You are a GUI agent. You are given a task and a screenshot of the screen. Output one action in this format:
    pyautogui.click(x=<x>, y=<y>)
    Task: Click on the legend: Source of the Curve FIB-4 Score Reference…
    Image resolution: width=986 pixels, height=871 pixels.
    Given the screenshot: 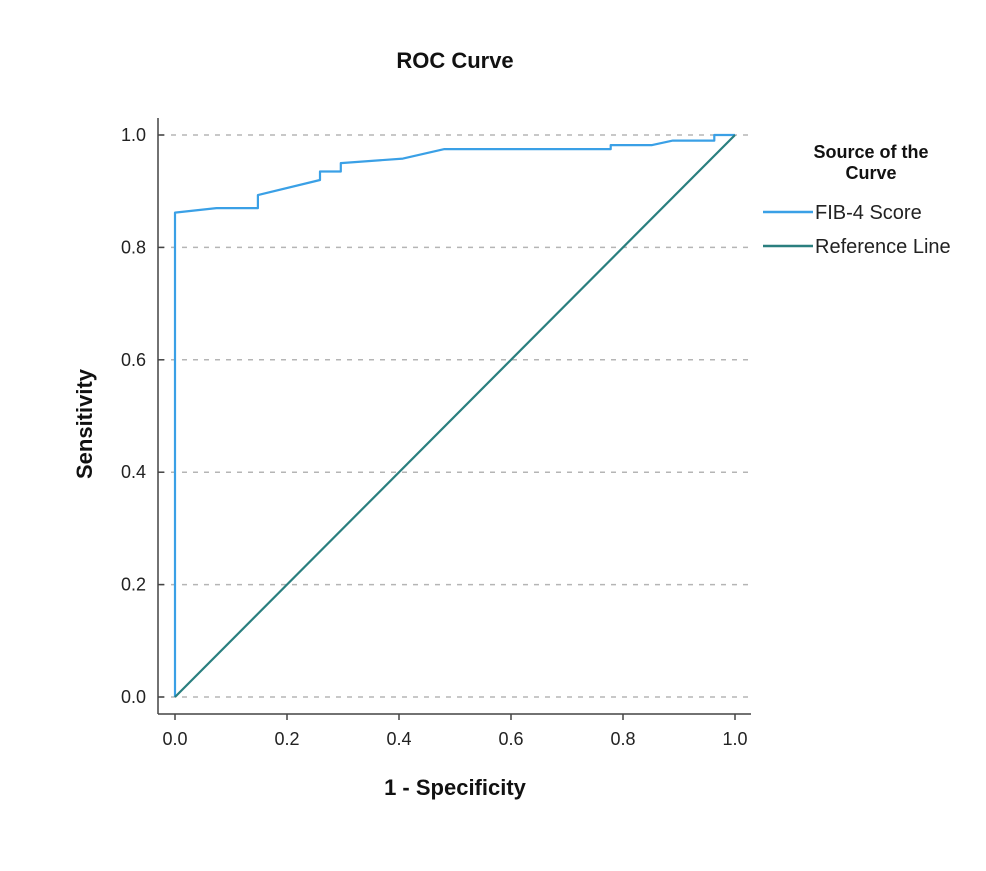 What is the action you would take?
    pyautogui.click(x=857, y=200)
    